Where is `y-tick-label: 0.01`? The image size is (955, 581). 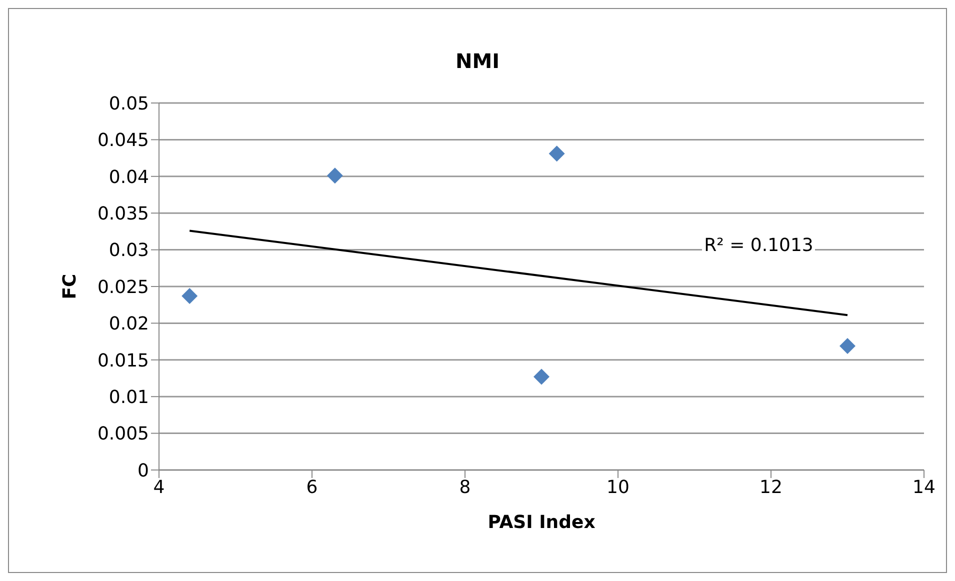 y-tick-label: 0.01 is located at coordinates (128, 397).